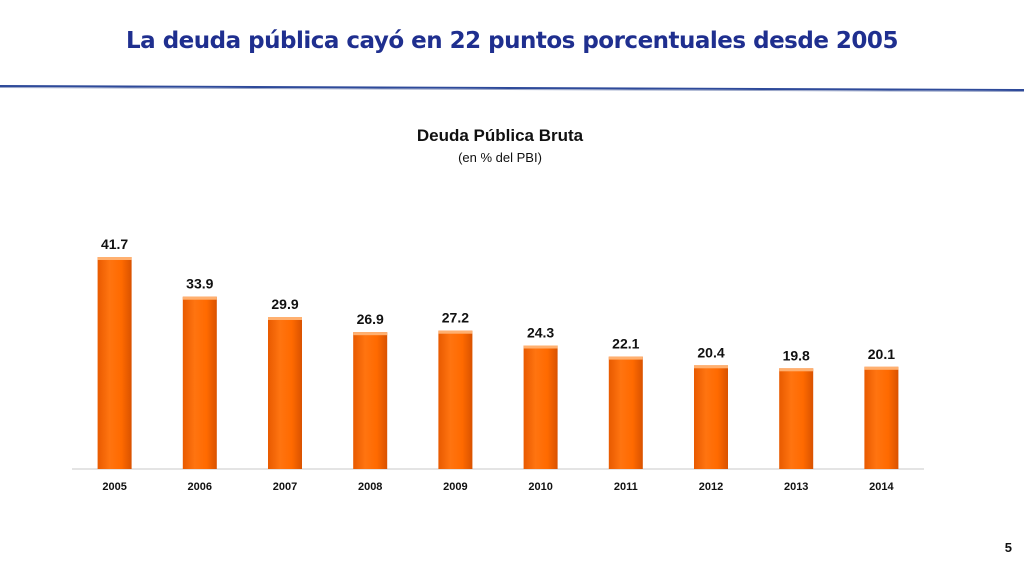 The width and height of the screenshot is (1024, 576). I want to click on x-tick-label-2007: 2007, so click(285, 487).